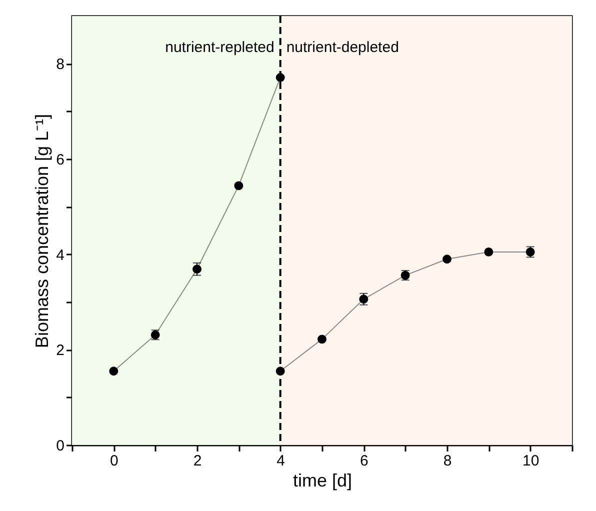 The image size is (596, 511). I want to click on x-tick-label: 10, so click(531, 461).